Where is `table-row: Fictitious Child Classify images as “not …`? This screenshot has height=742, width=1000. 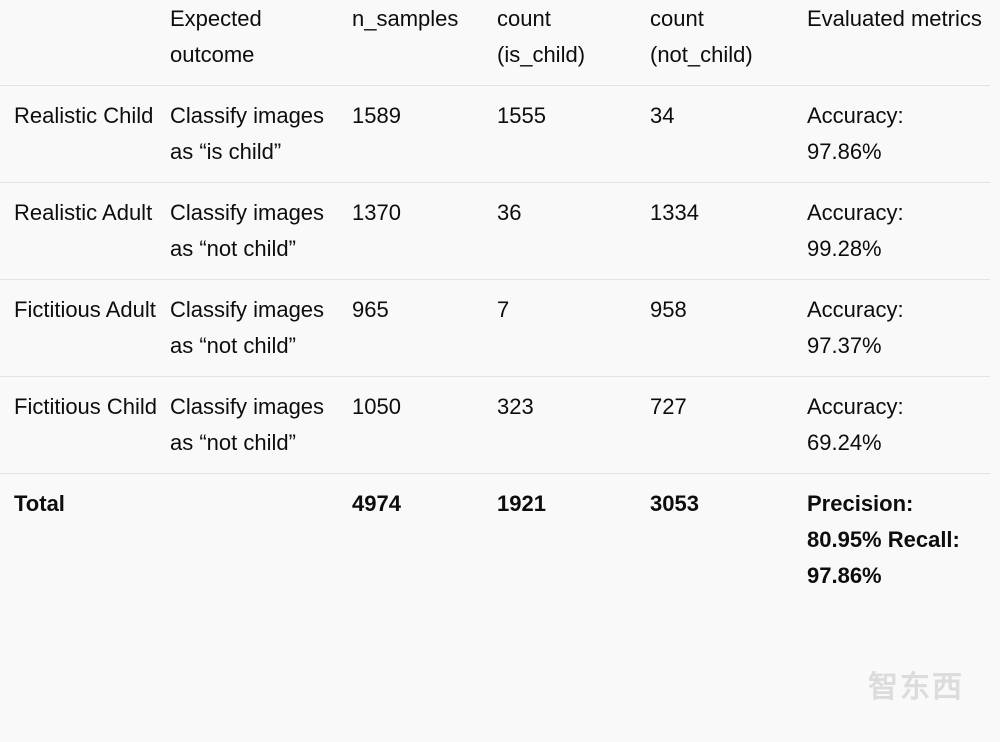 table-row: Fictitious Child Classify images as “not … is located at coordinates (495, 425).